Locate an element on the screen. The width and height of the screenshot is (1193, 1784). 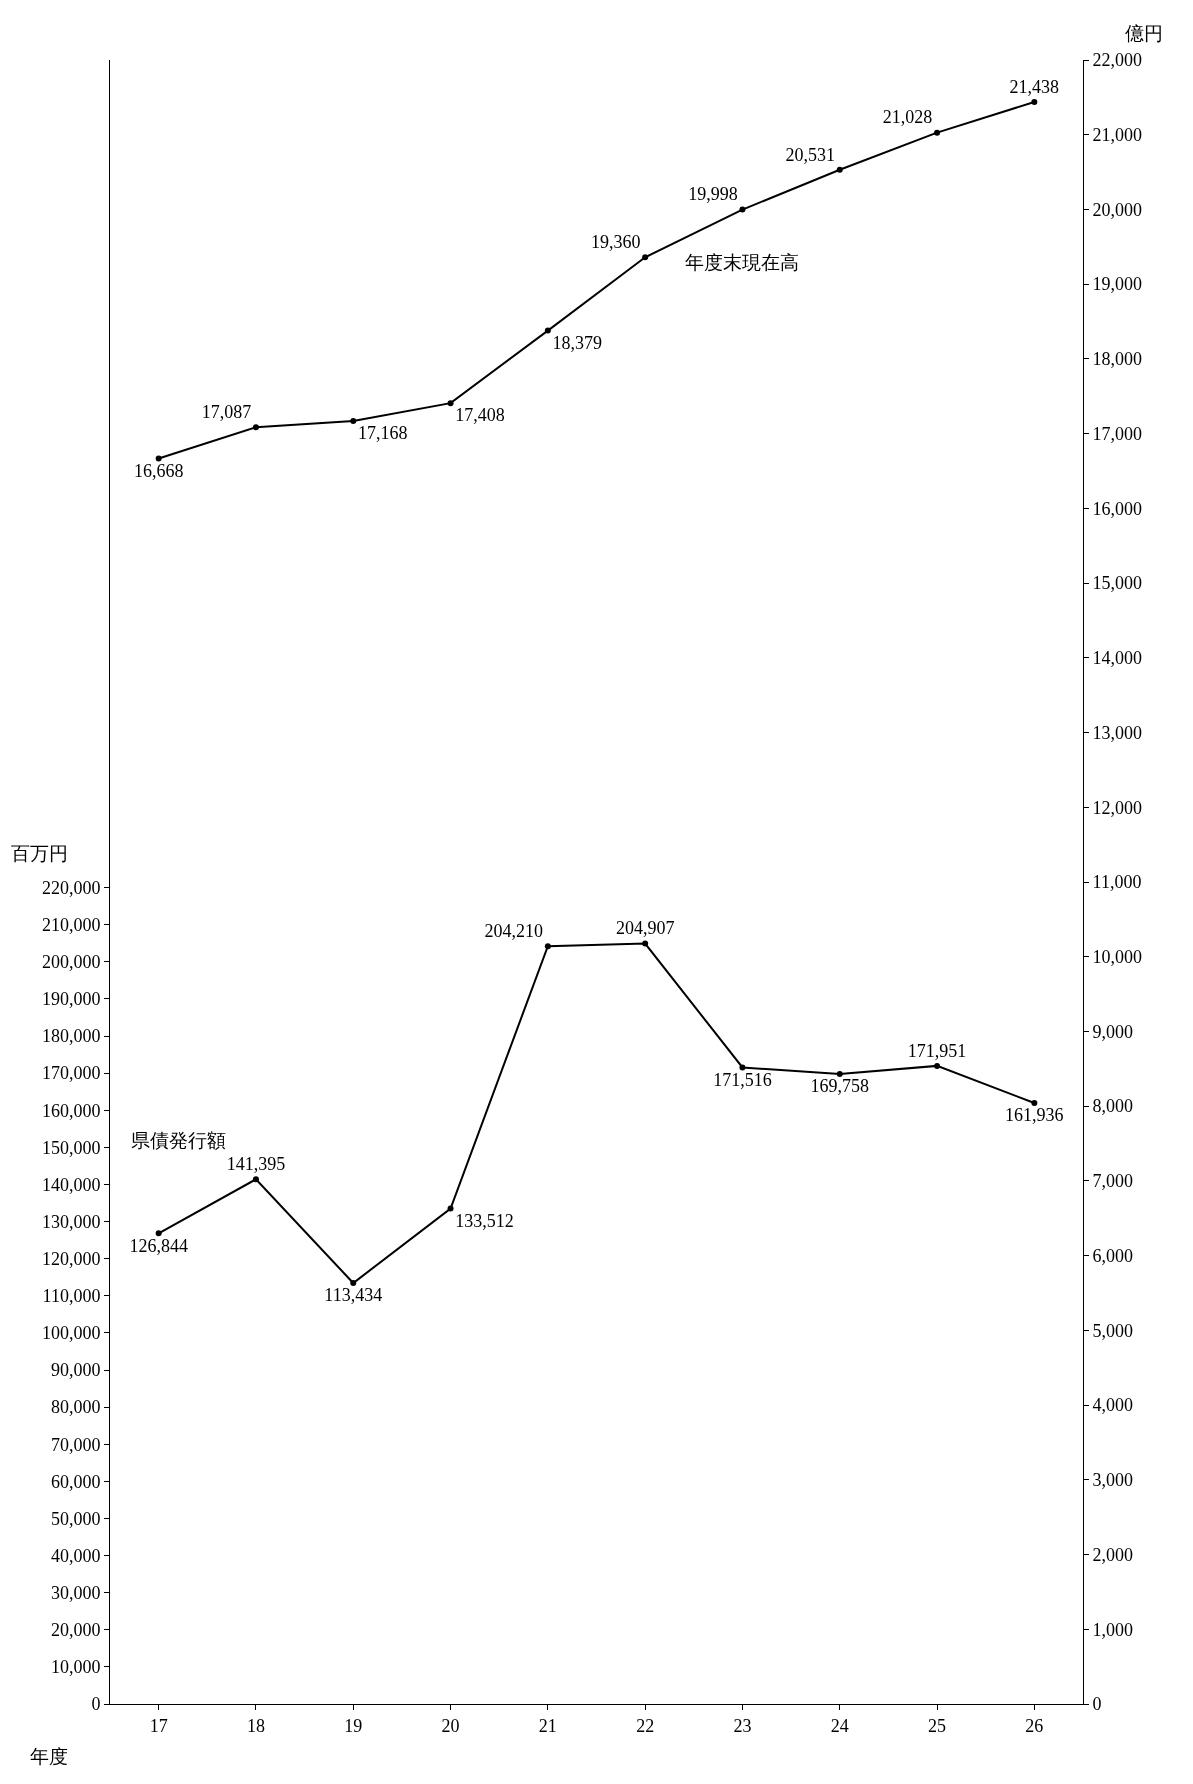
x-tick-label: 18 is located at coordinates (255, 1725).